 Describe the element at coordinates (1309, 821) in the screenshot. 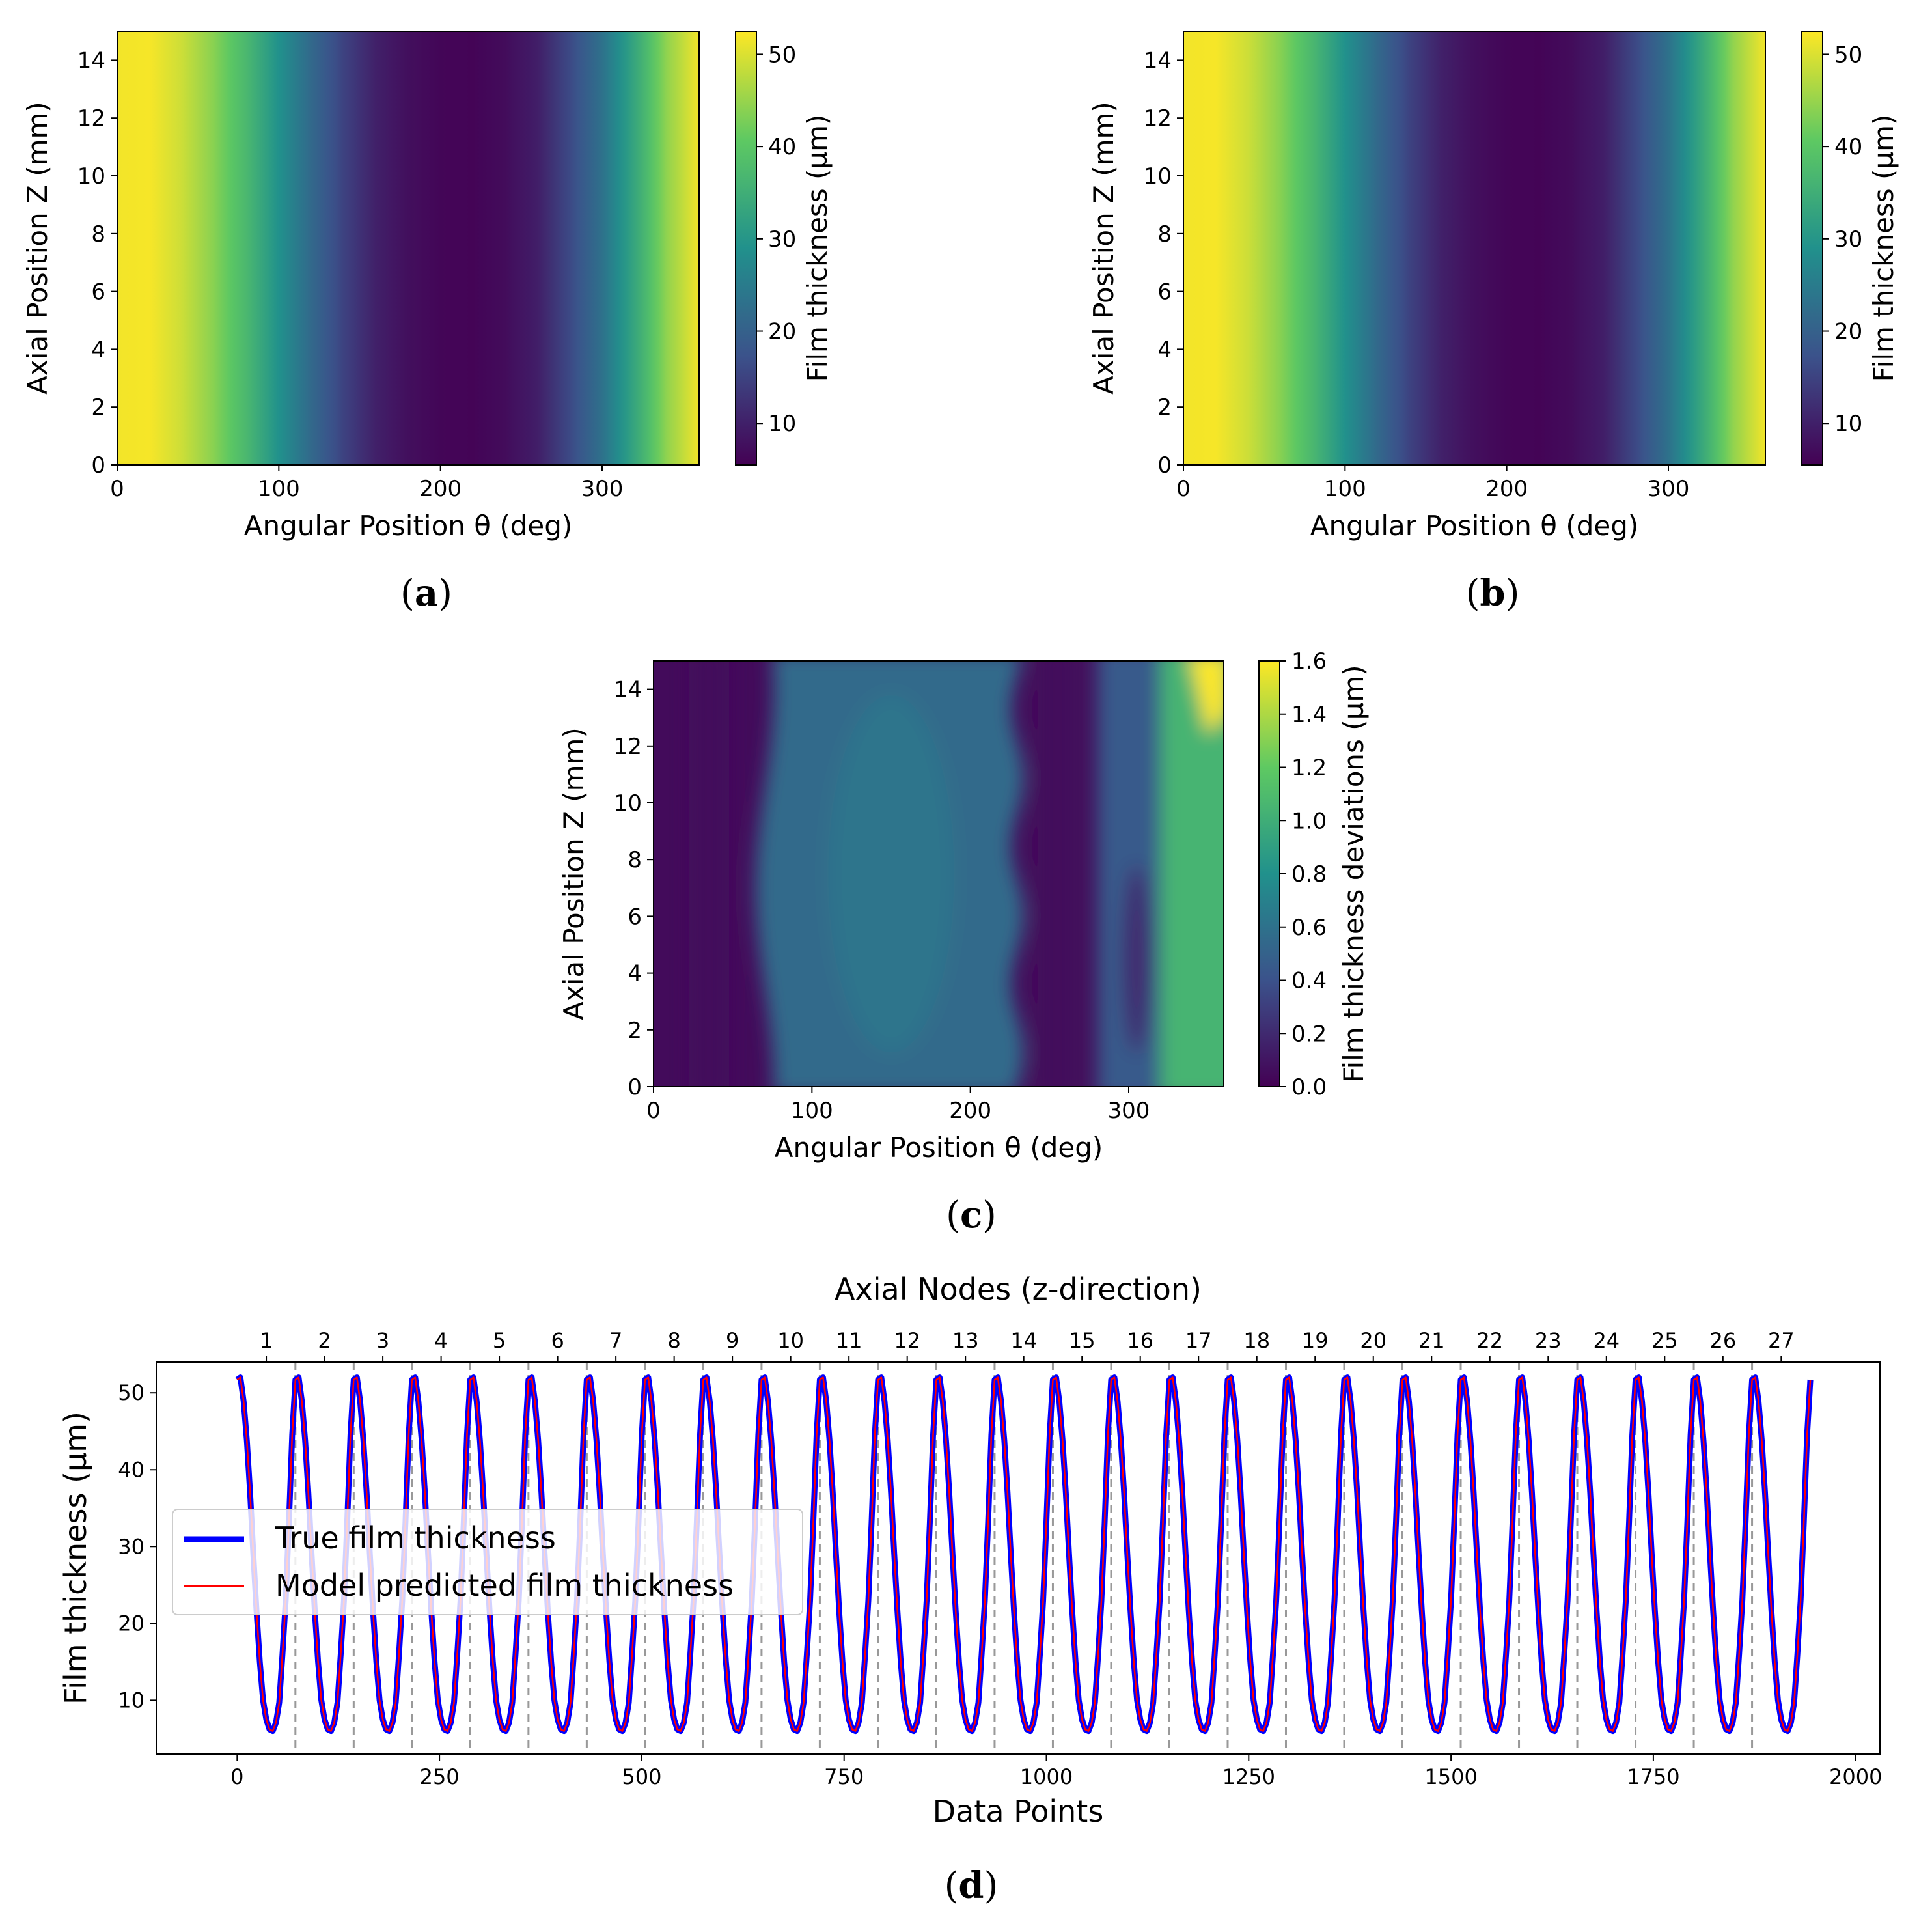

I see `colorbar-tick-label: 1.0` at that location.